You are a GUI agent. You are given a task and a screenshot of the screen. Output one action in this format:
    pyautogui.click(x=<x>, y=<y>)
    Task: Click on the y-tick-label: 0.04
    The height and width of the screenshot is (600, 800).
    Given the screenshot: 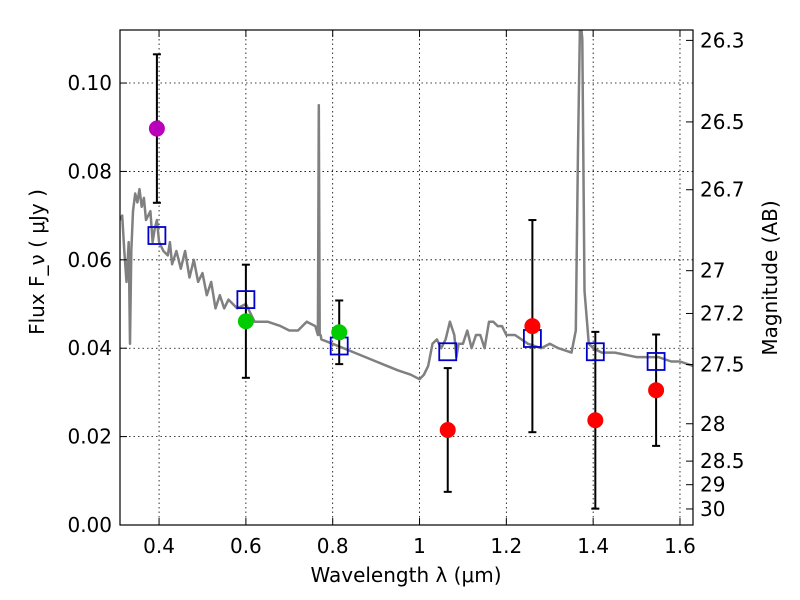 What is the action you would take?
    pyautogui.click(x=89, y=348)
    